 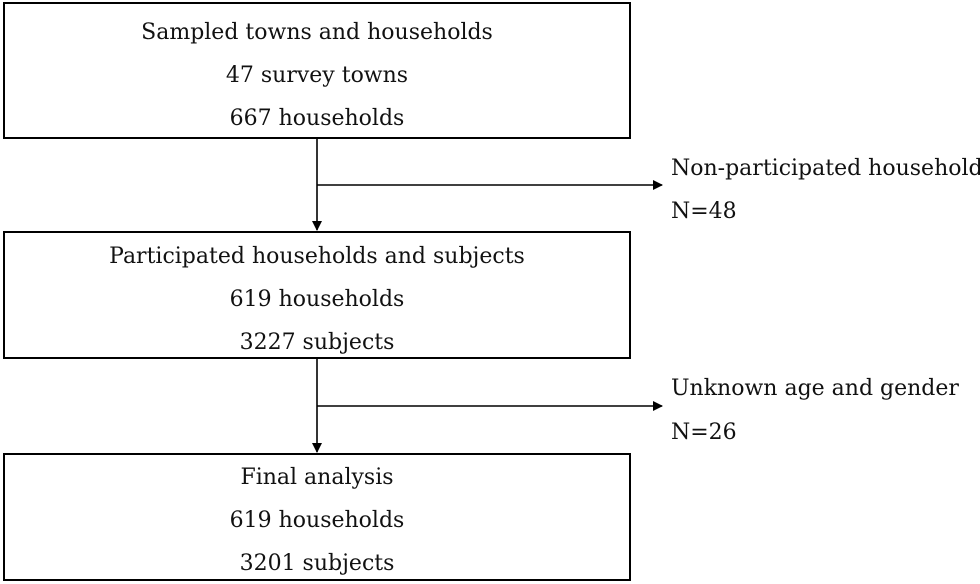 I want to click on exclusion-count: N=26, so click(x=704, y=432).